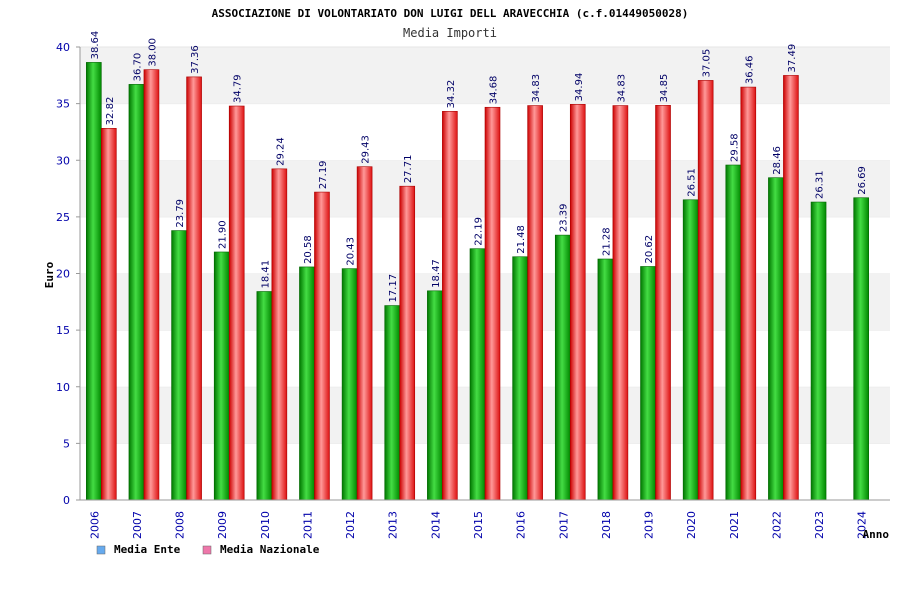  What do you see at coordinates (265, 274) in the screenshot?
I see `data-label: 18.41` at bounding box center [265, 274].